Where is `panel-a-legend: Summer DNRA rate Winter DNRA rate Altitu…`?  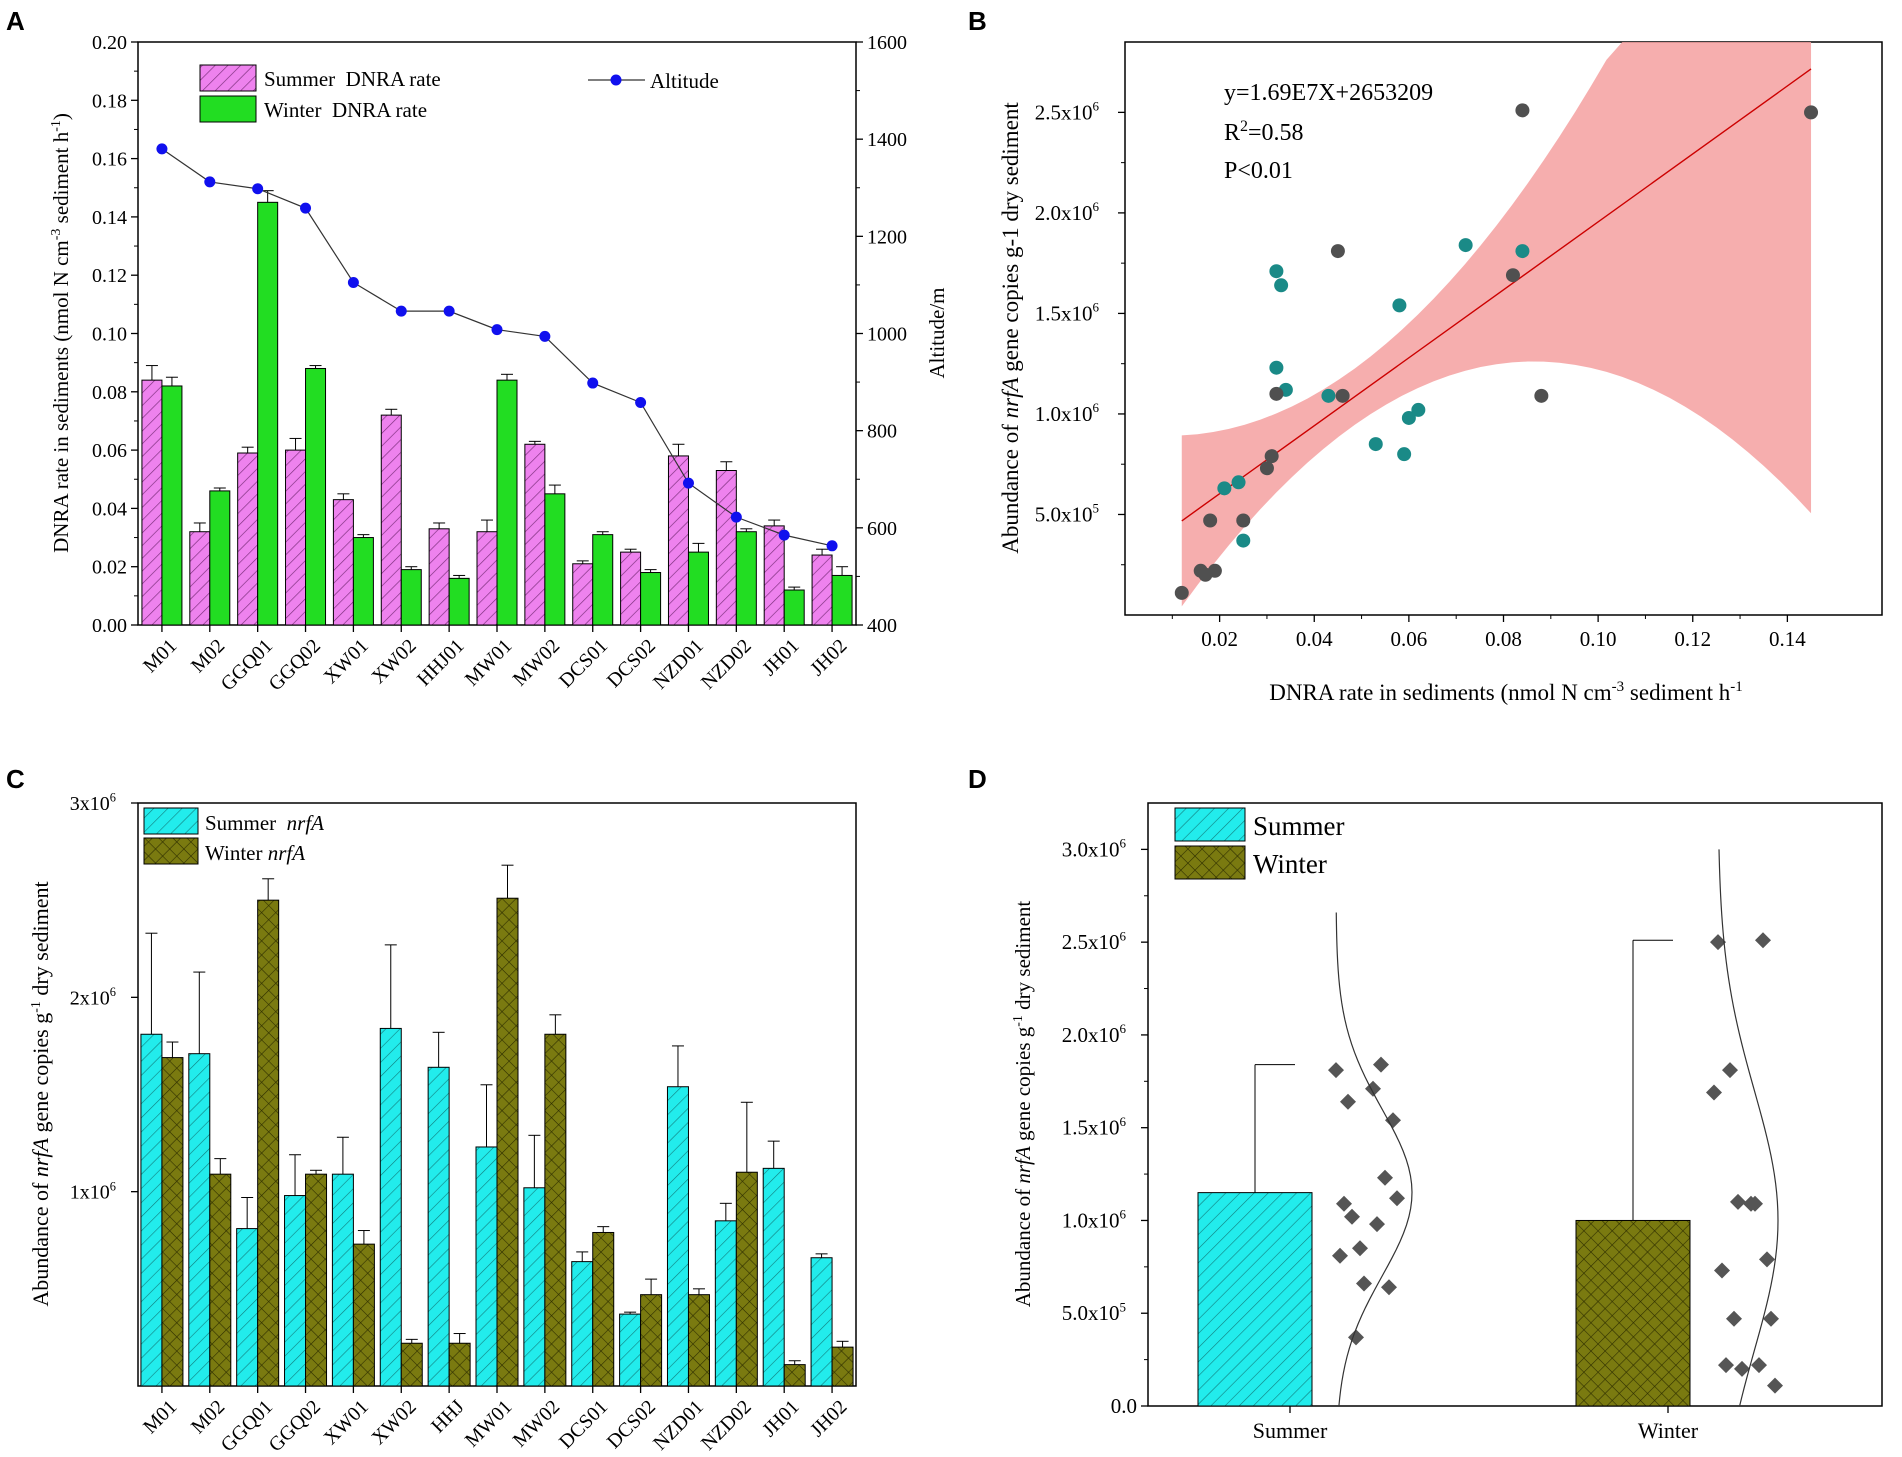 panel-a-legend: Summer DNRA rate Winter DNRA rate Altitu… is located at coordinates (459, 93).